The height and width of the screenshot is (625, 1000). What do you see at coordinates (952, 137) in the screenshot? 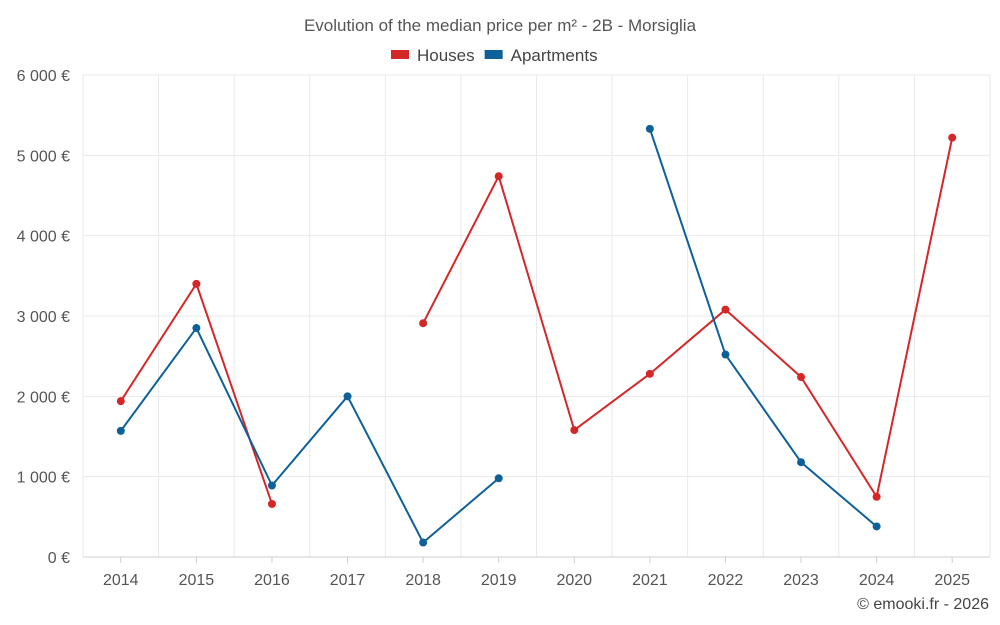
I see `houses-point-2025` at bounding box center [952, 137].